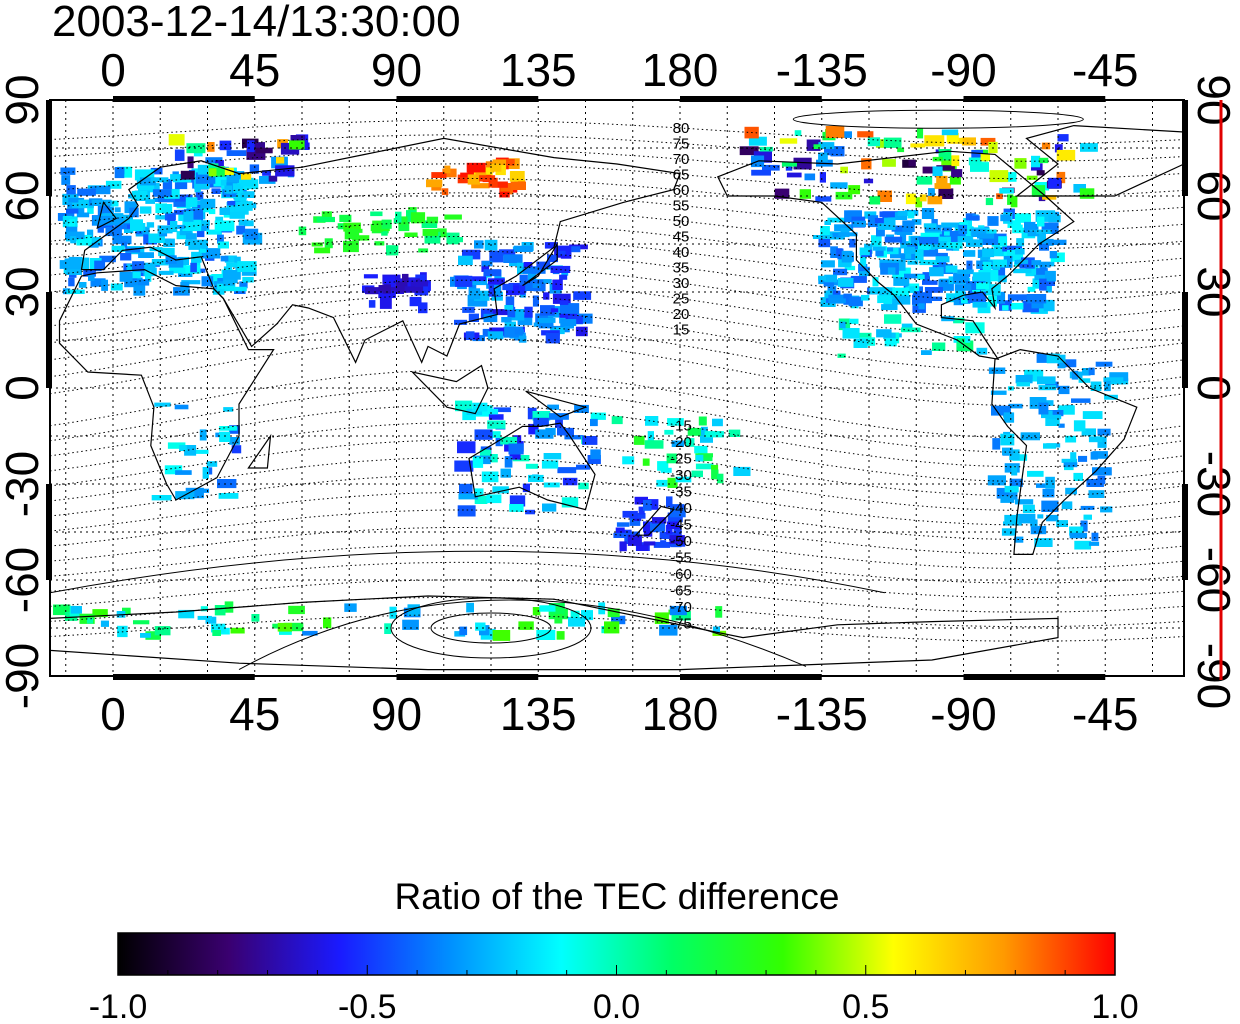  I want to click on contour-pole-ring, so click(491, 628).